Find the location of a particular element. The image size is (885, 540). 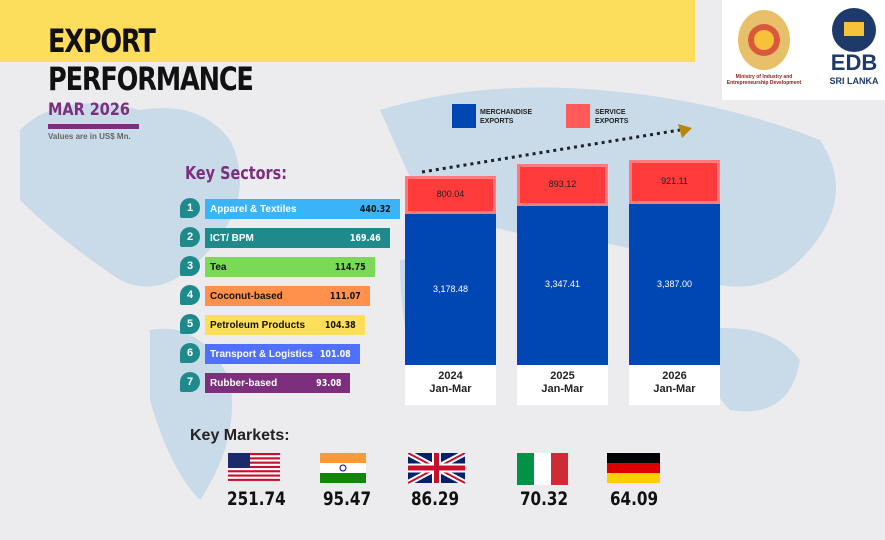

sector-value: 93.08 is located at coordinates (329, 383).